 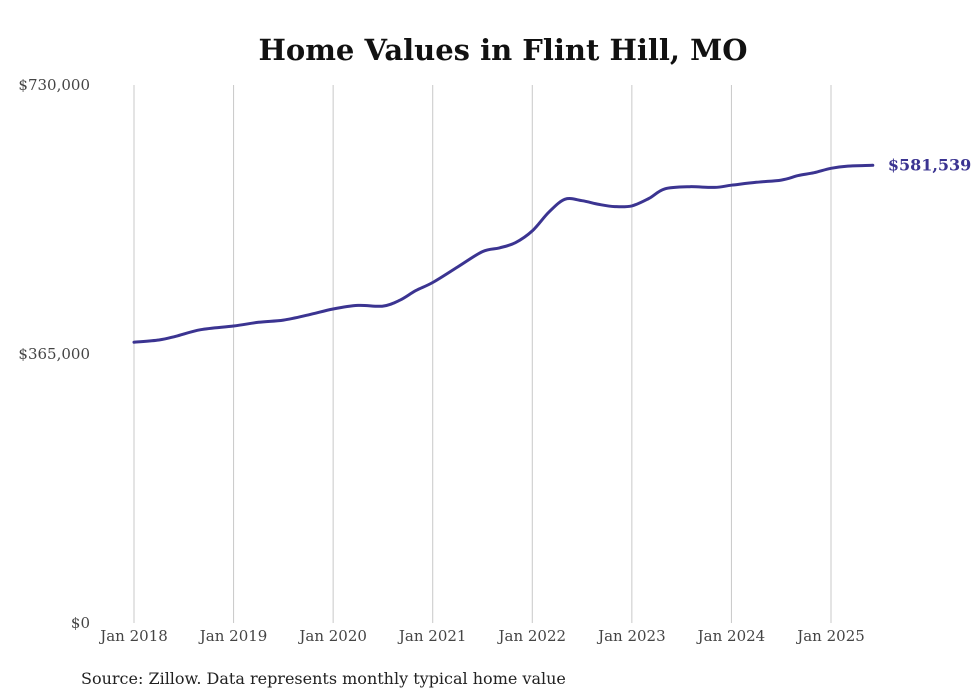 What do you see at coordinates (830, 636) in the screenshot?
I see `x-tick-label: Jan 2025` at bounding box center [830, 636].